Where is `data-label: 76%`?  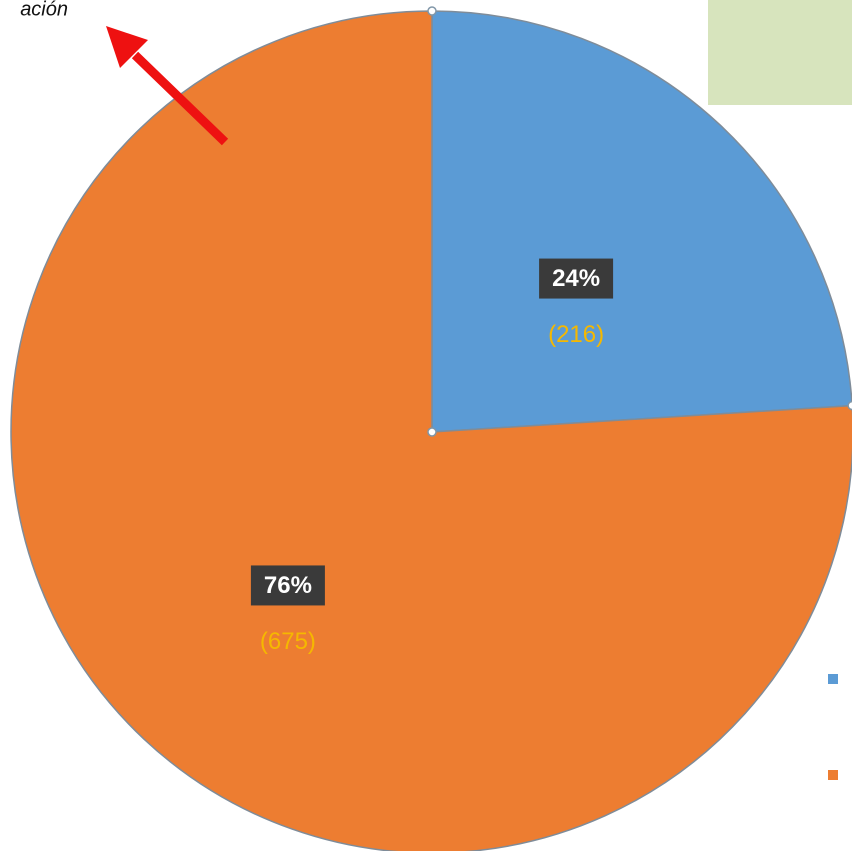
data-label: 76% is located at coordinates (288, 585).